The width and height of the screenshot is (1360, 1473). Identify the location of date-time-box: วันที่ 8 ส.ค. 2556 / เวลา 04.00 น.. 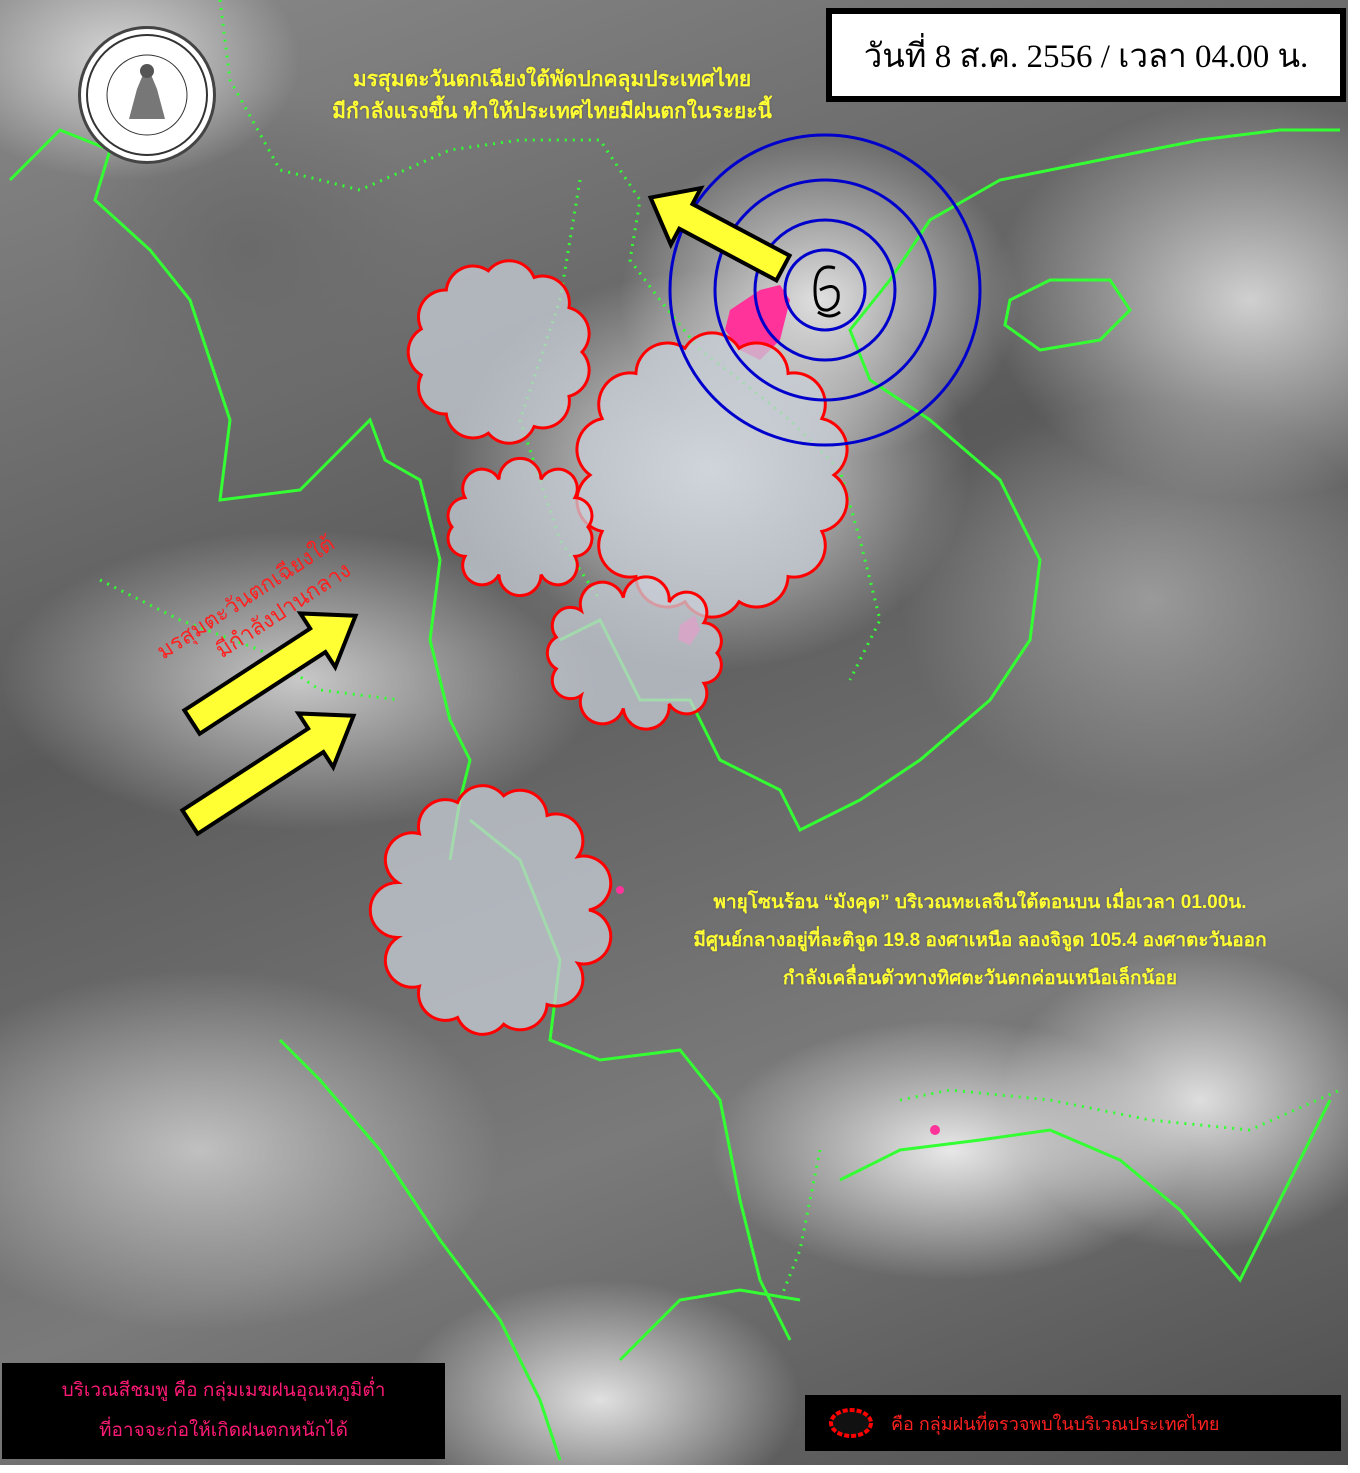
(1086, 55).